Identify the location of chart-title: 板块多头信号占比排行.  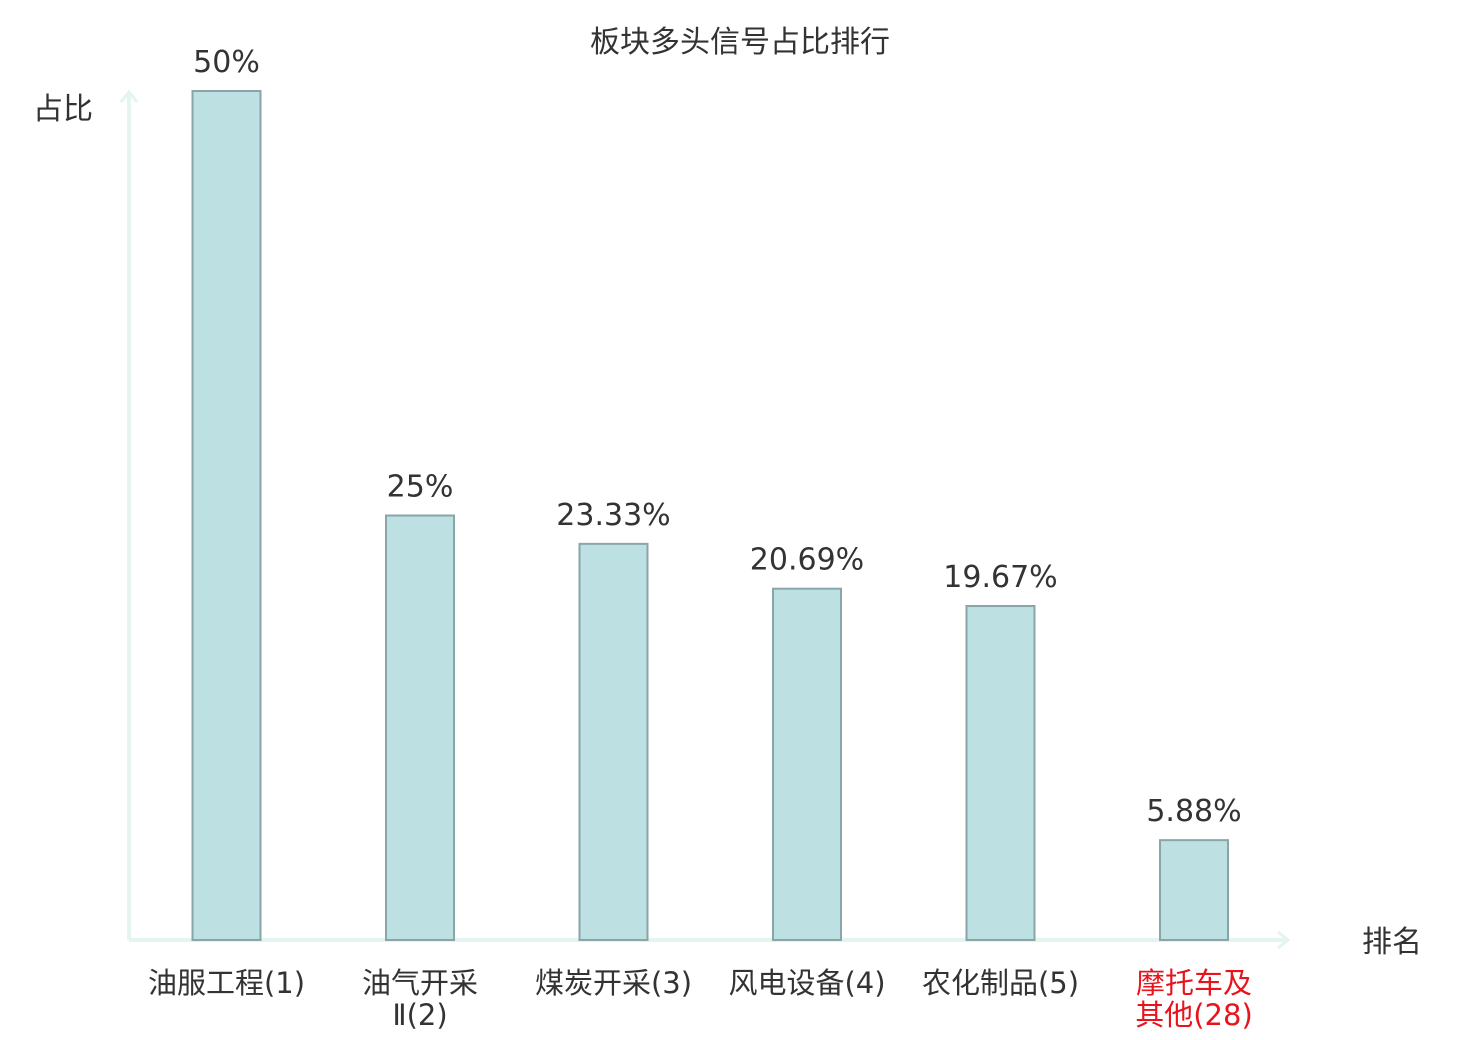
(740, 42).